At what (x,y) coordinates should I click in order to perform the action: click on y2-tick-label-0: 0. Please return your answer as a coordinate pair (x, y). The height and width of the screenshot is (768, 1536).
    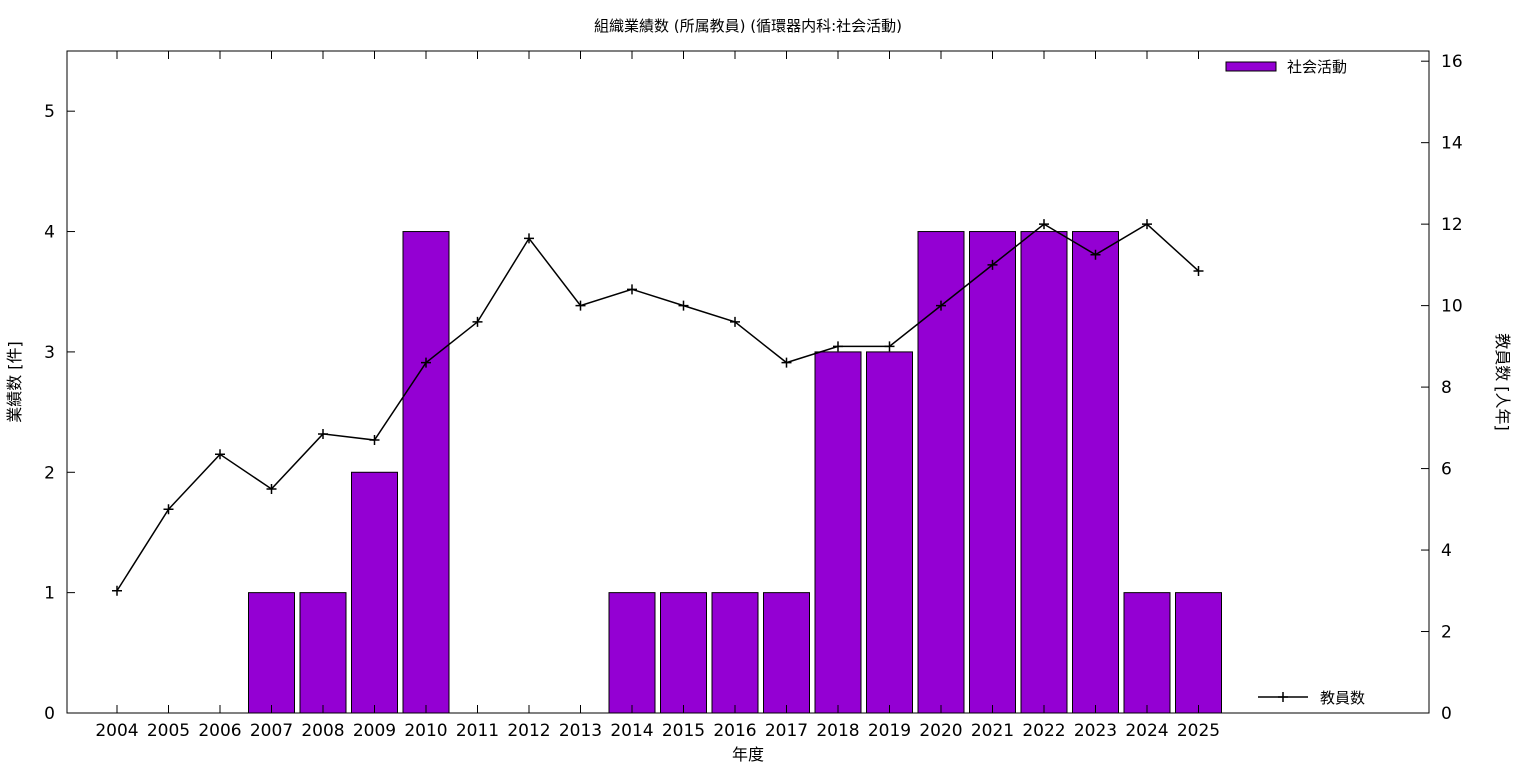
    Looking at the image, I should click on (1446, 714).